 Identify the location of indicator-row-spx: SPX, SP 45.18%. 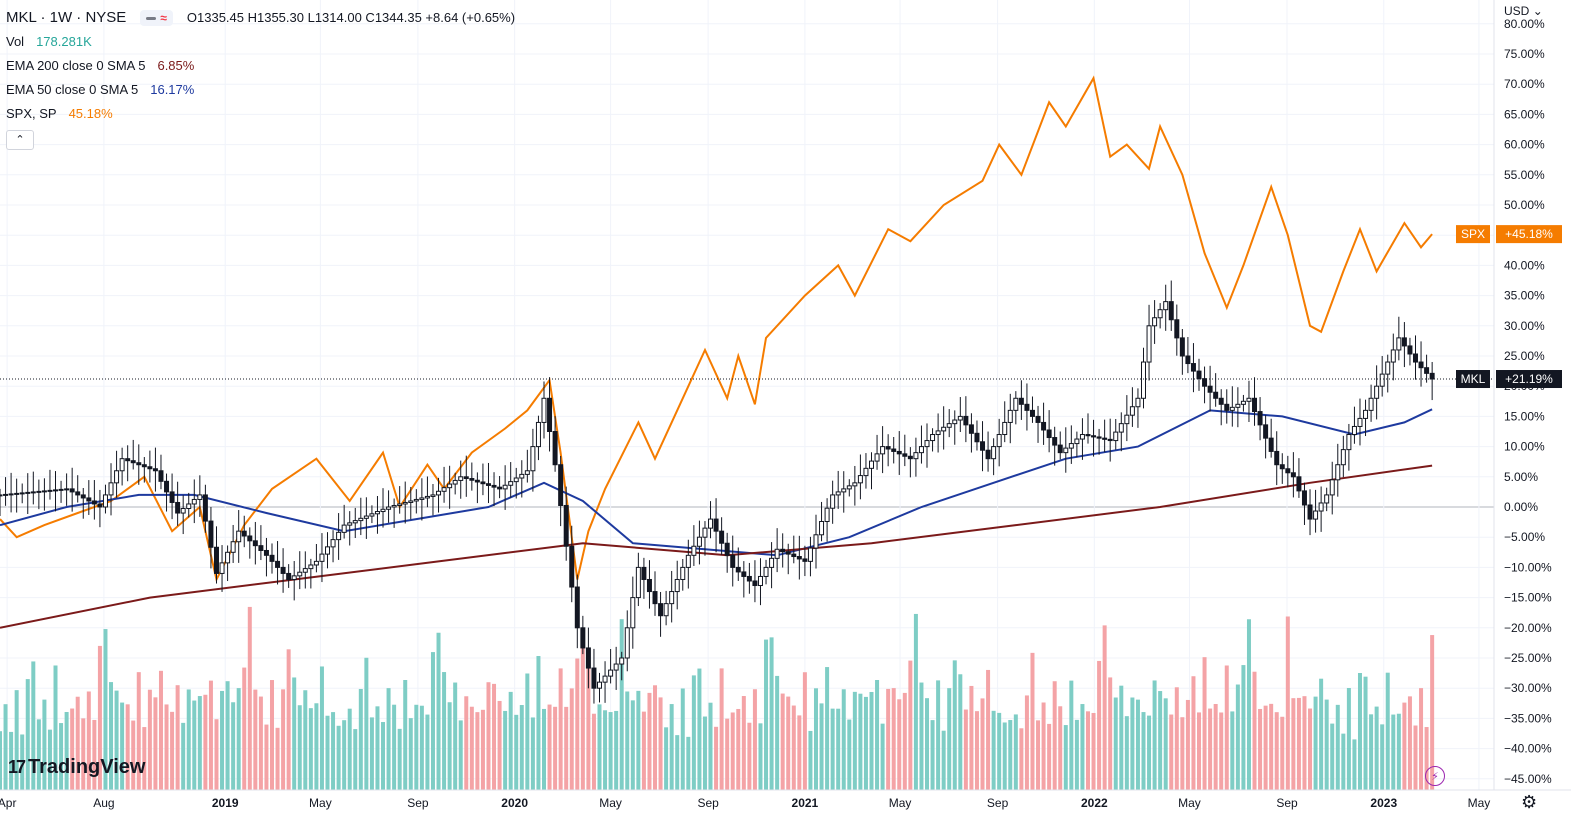
(260, 114).